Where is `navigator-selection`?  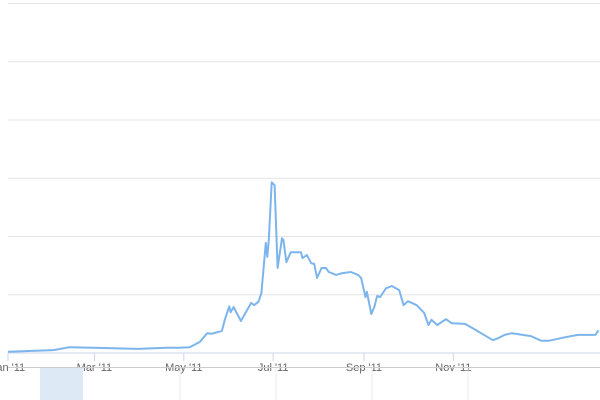
navigator-selection is located at coordinates (61, 384).